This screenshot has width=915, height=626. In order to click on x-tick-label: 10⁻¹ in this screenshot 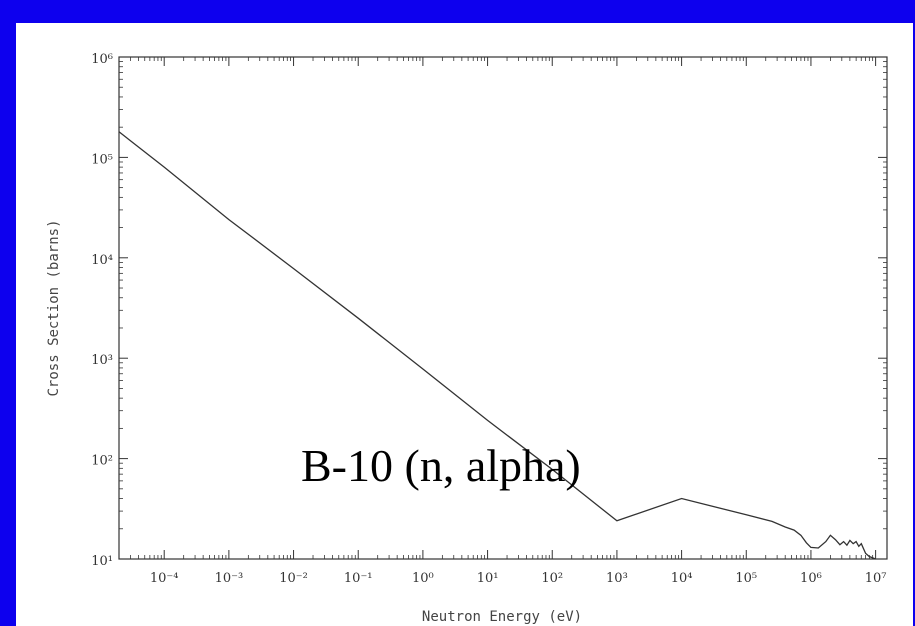, I will do `click(358, 578)`.